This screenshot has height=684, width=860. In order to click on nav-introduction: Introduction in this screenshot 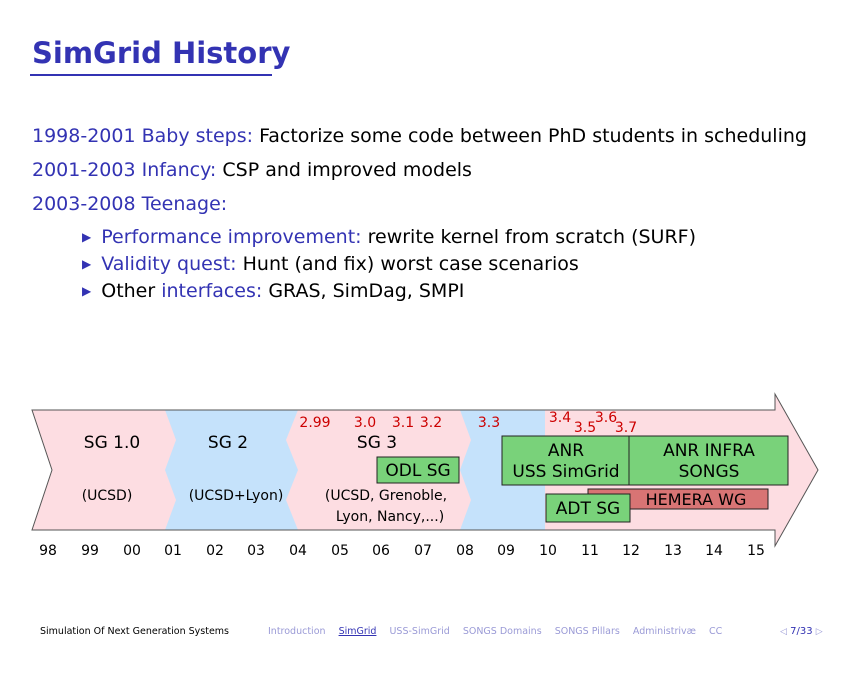, I will do `click(297, 631)`.